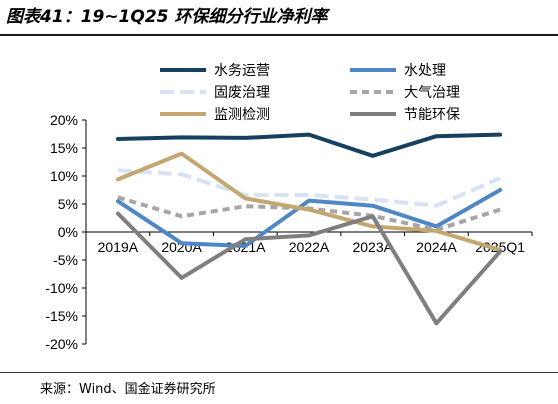 The height and width of the screenshot is (404, 558). Describe the element at coordinates (167, 17) in the screenshot. I see `chart-title: 图表41：19~1Q25 环保细分行业净利率` at that location.